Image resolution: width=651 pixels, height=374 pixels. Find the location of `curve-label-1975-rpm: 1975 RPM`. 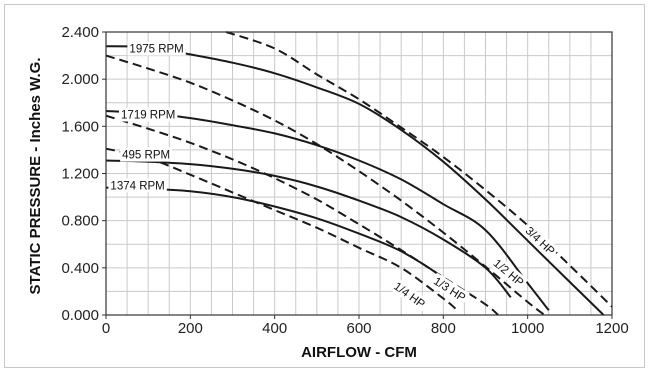

curve-label-1975-rpm: 1975 RPM is located at coordinates (156, 48).